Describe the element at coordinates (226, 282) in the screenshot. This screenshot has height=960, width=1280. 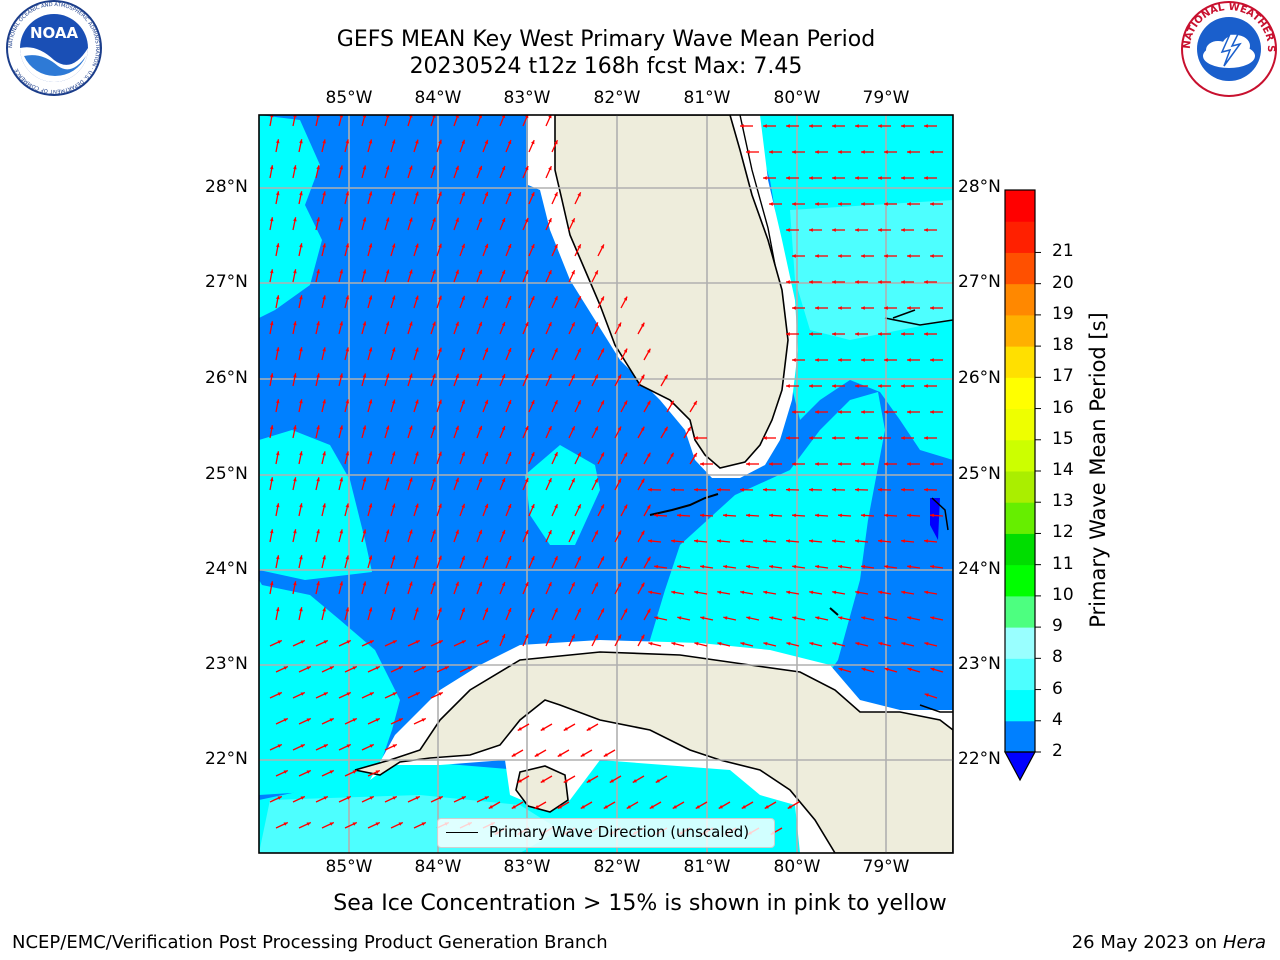
I see `latitude-label-left: 27°N` at that location.